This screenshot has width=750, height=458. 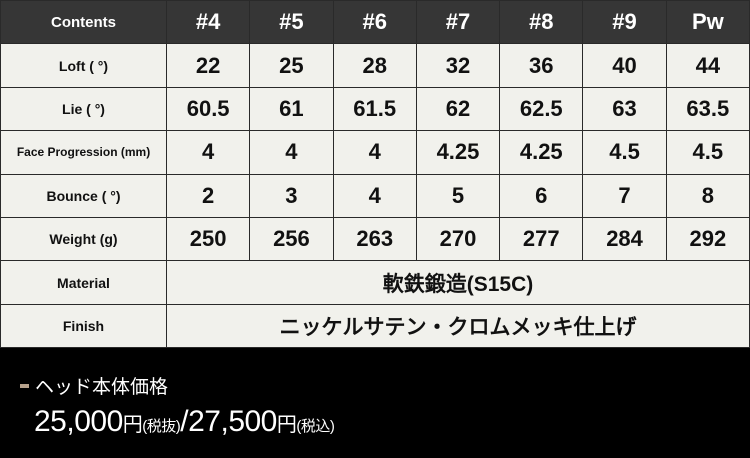 What do you see at coordinates (707, 65) in the screenshot?
I see `cell-value: 44` at bounding box center [707, 65].